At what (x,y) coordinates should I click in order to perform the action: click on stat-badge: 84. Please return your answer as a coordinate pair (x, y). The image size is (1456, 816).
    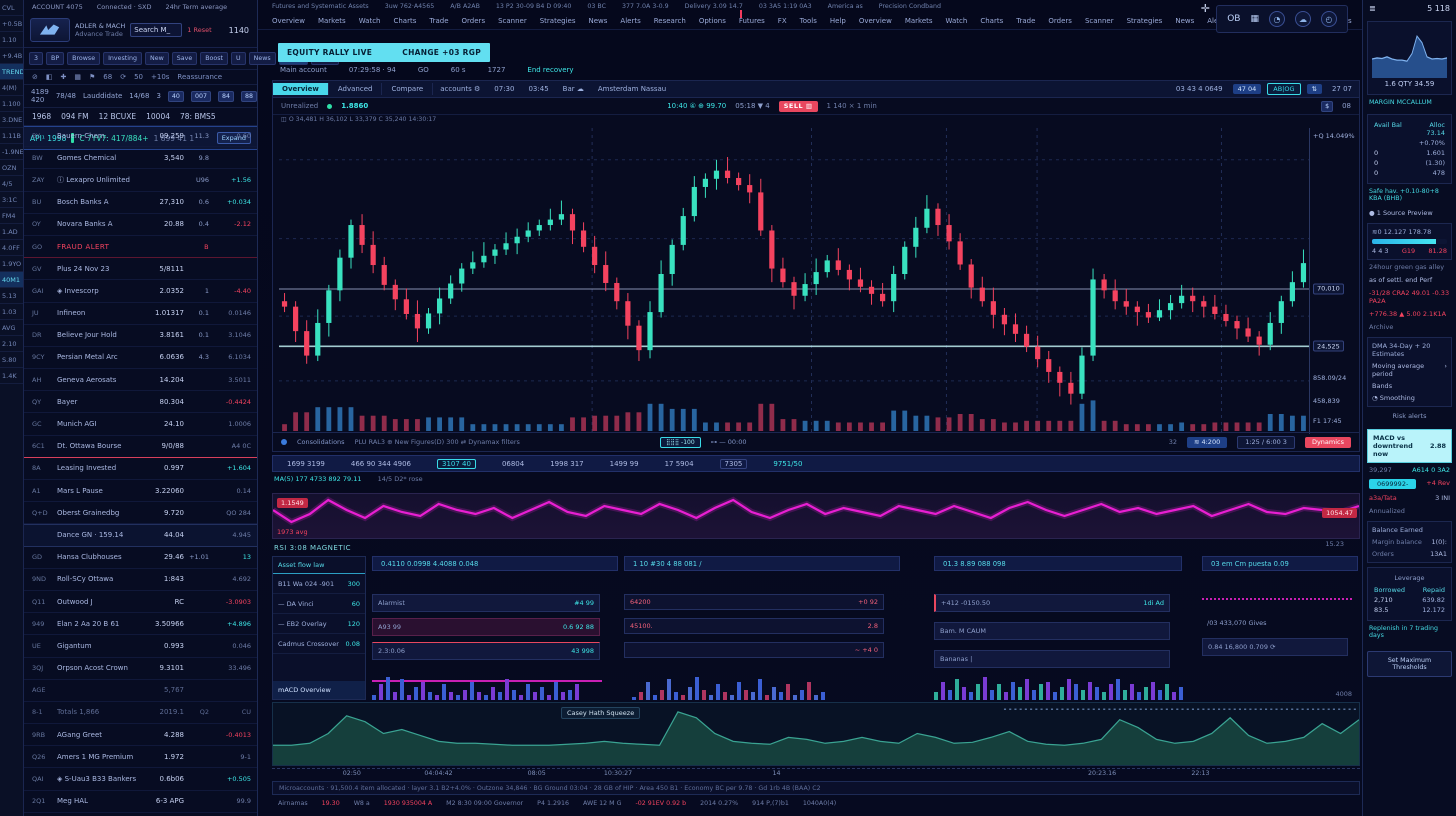
    Looking at the image, I should click on (225, 96).